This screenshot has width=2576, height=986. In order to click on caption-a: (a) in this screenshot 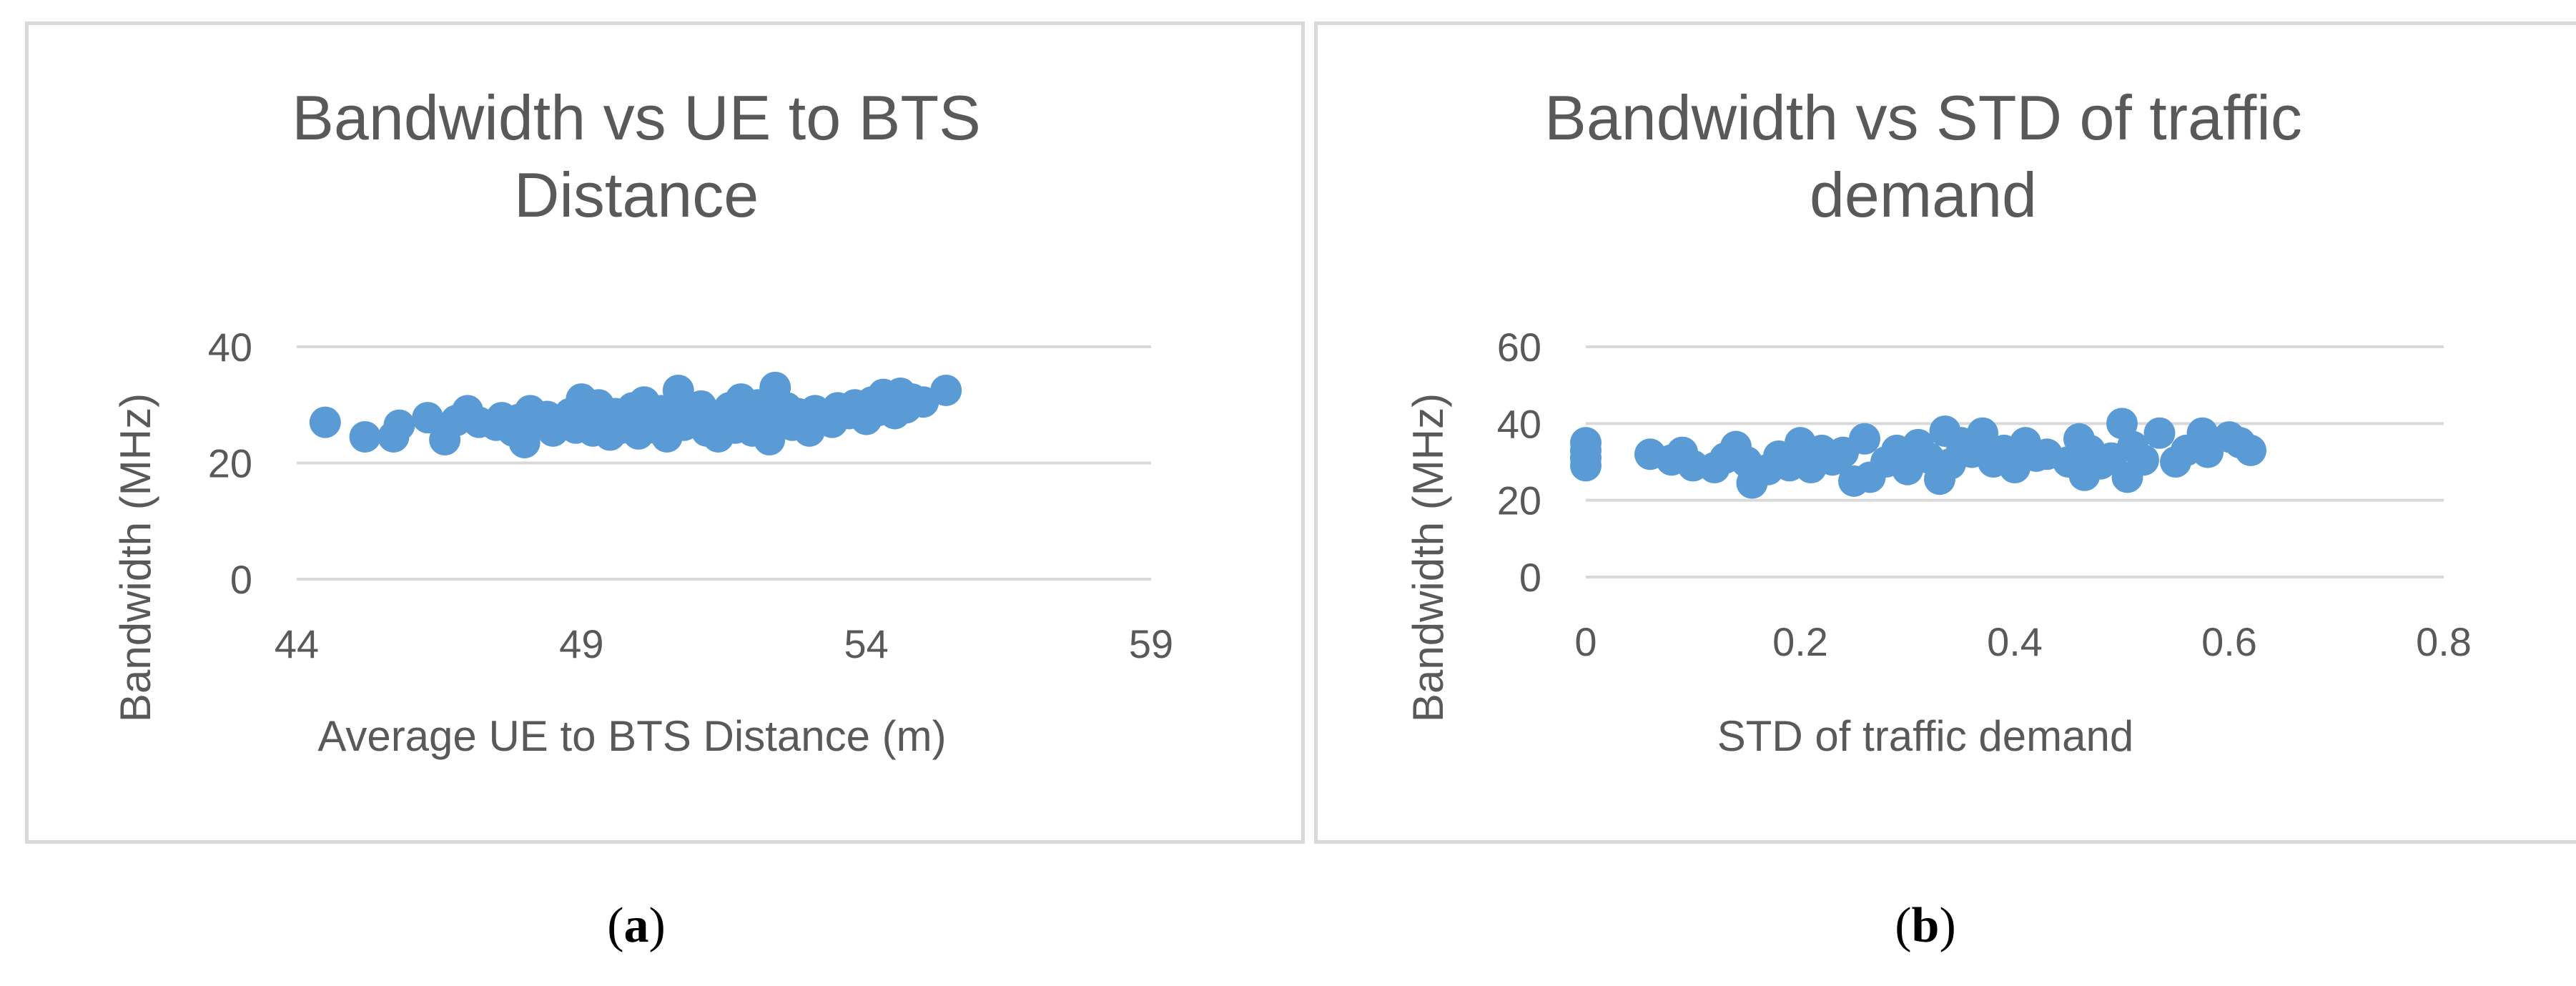, I will do `click(636, 926)`.